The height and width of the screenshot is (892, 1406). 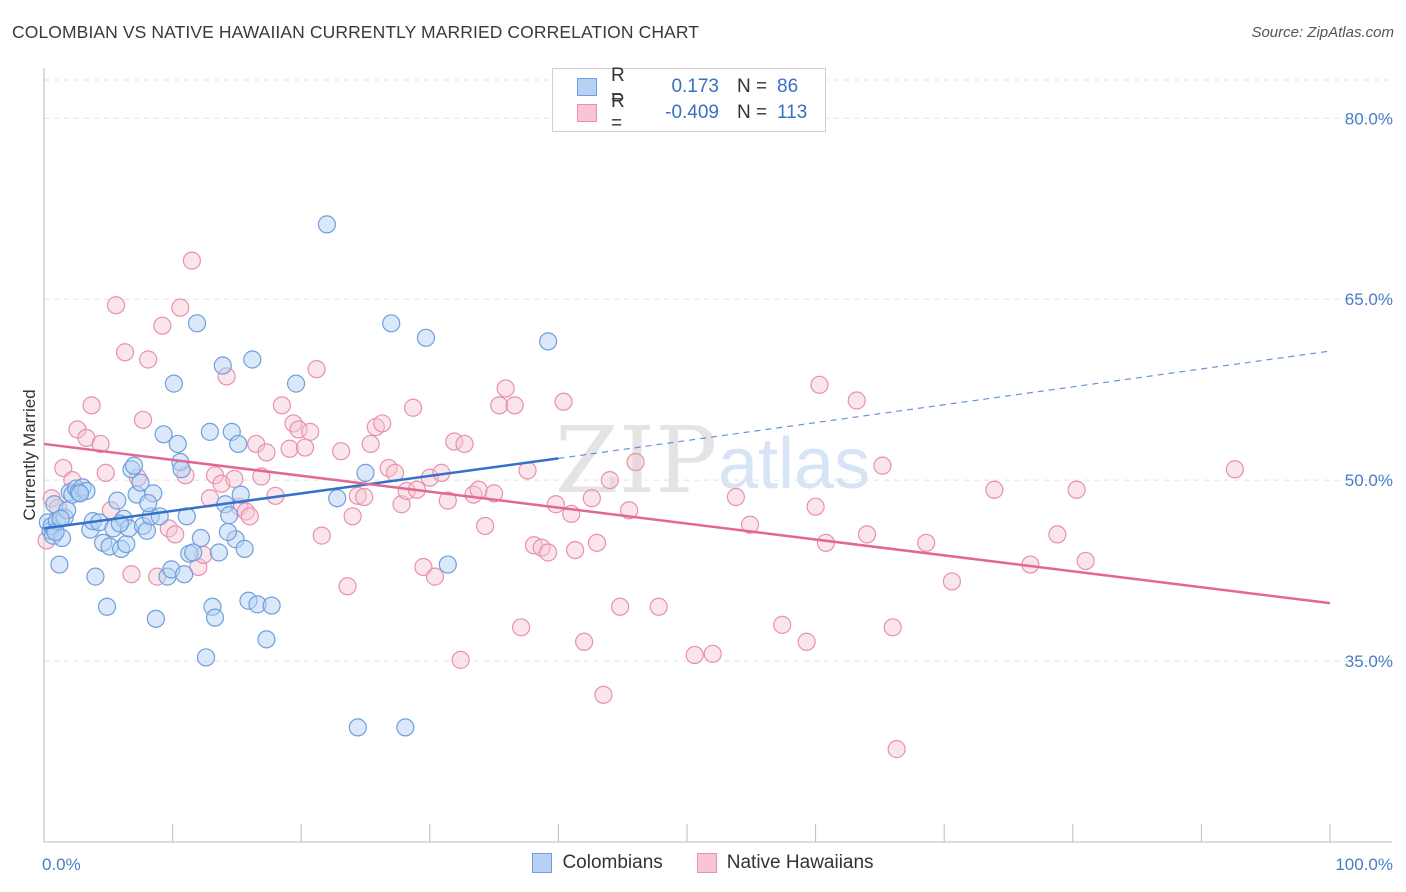 What do you see at coordinates (792, 112) in the screenshot?
I see `legend-n-value: 113` at bounding box center [792, 112].